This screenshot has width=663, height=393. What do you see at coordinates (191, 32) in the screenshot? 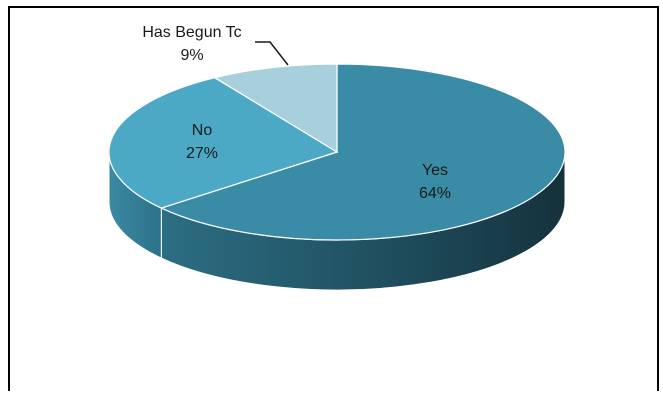
I see `slice-label-begun-name: Has Begun Tc` at bounding box center [191, 32].